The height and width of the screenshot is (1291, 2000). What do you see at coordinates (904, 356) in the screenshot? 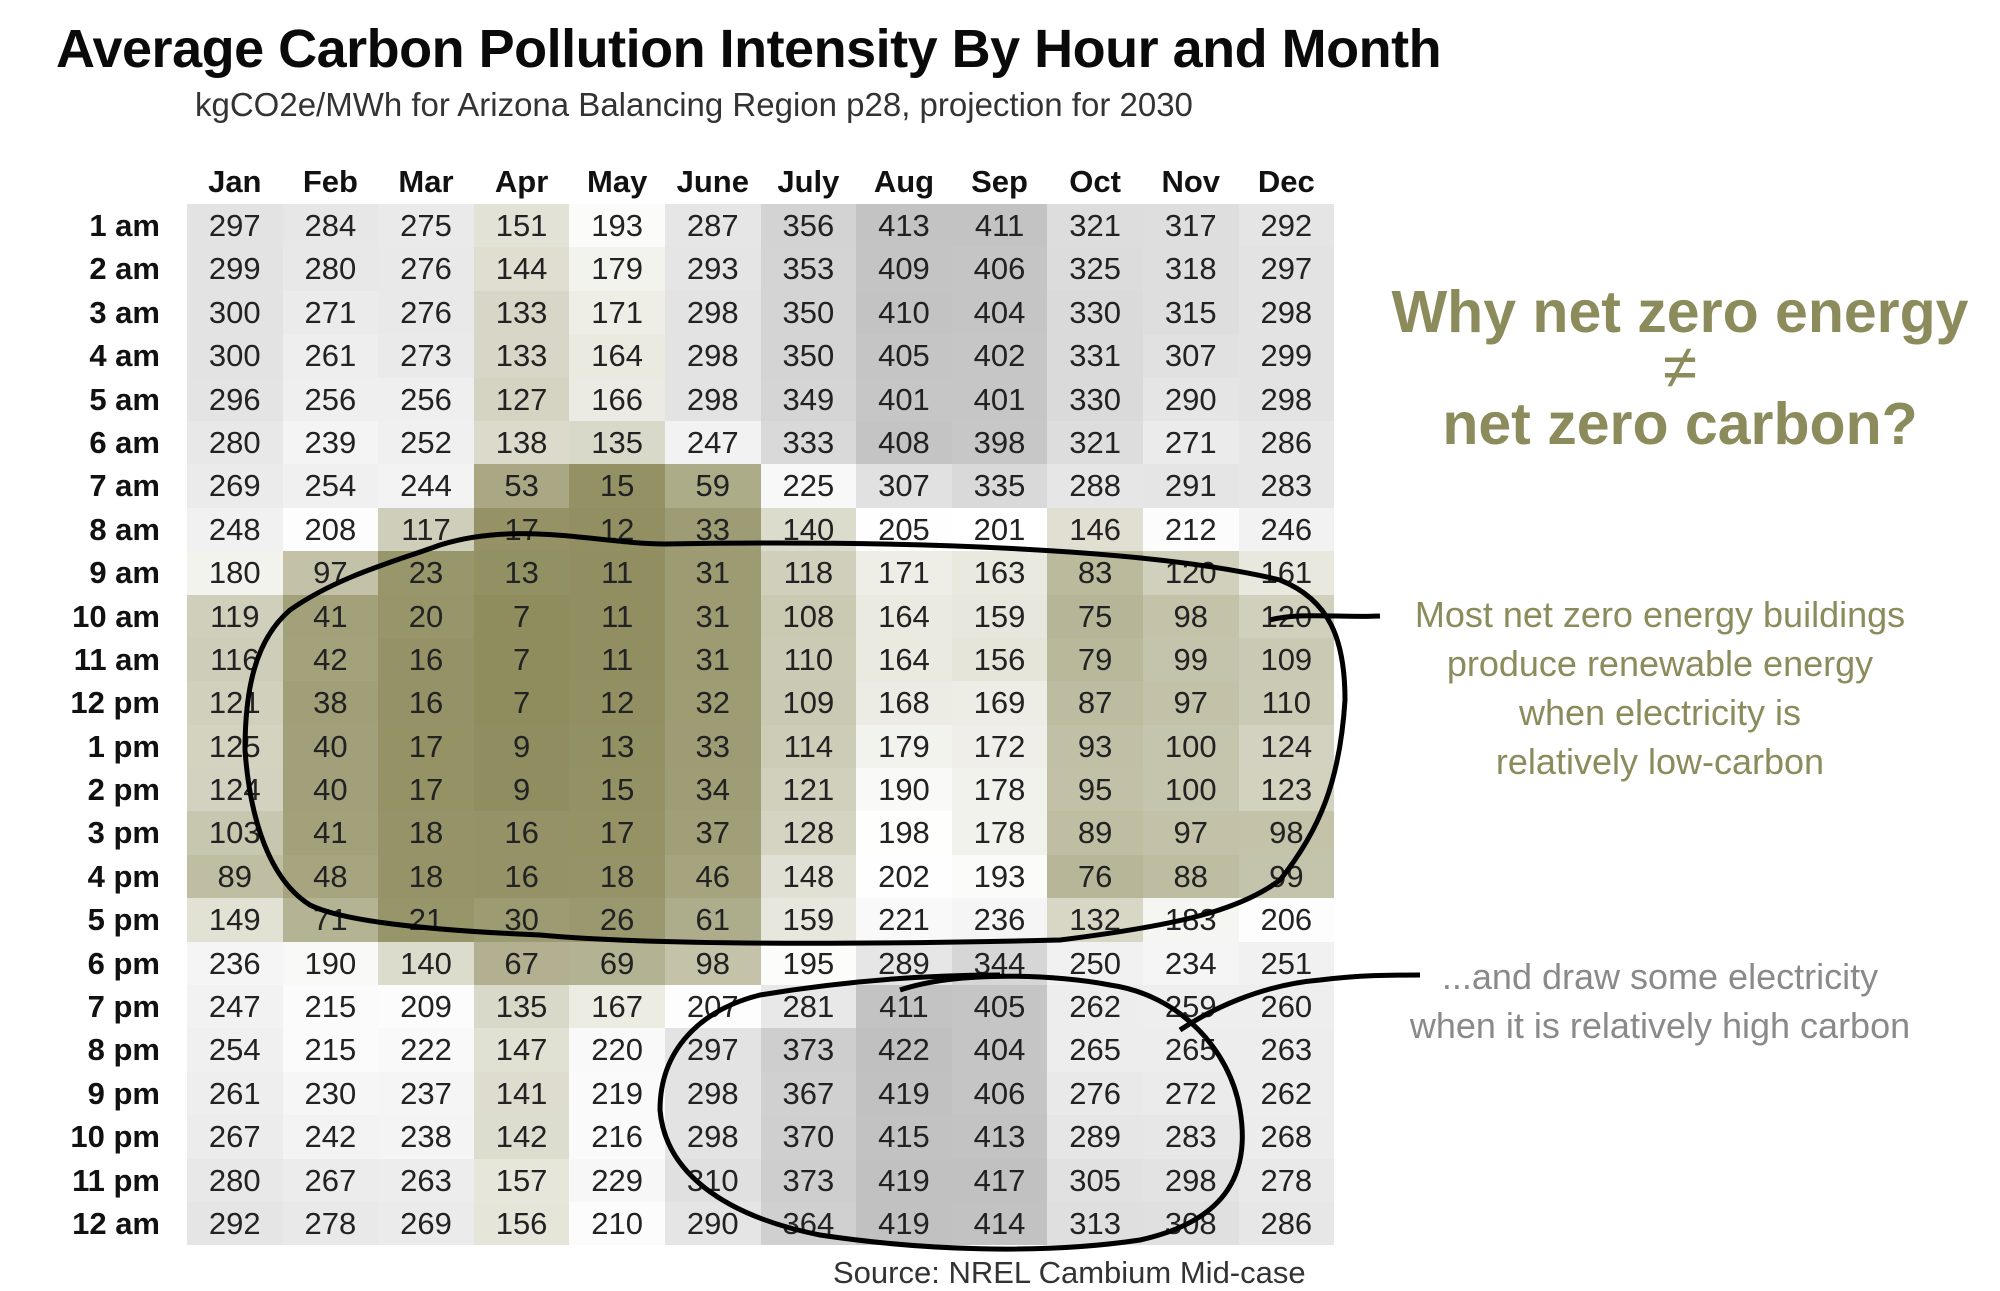
I see `heatmap-cell: 405` at bounding box center [904, 356].